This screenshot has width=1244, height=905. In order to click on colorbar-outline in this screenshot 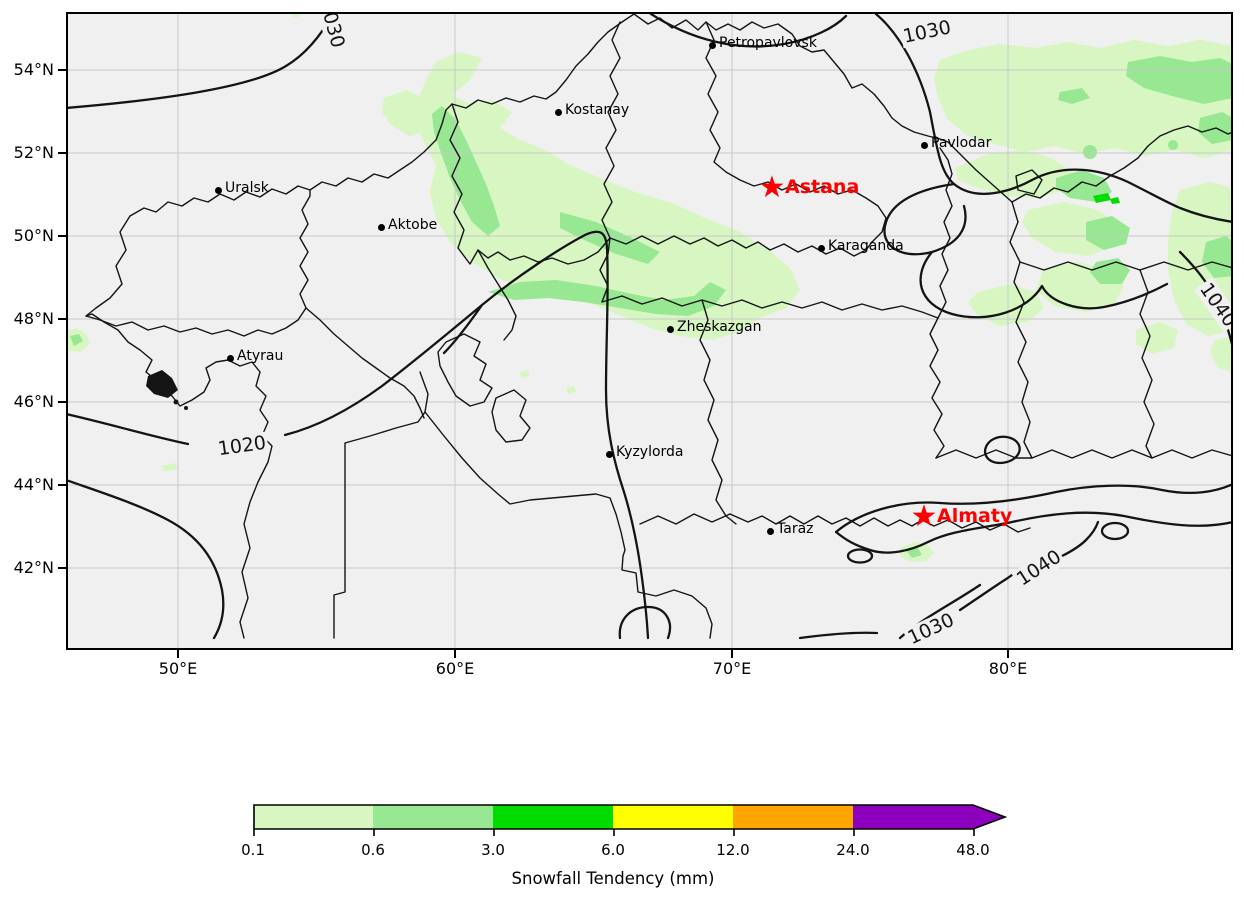, I will do `click(630, 817)`.